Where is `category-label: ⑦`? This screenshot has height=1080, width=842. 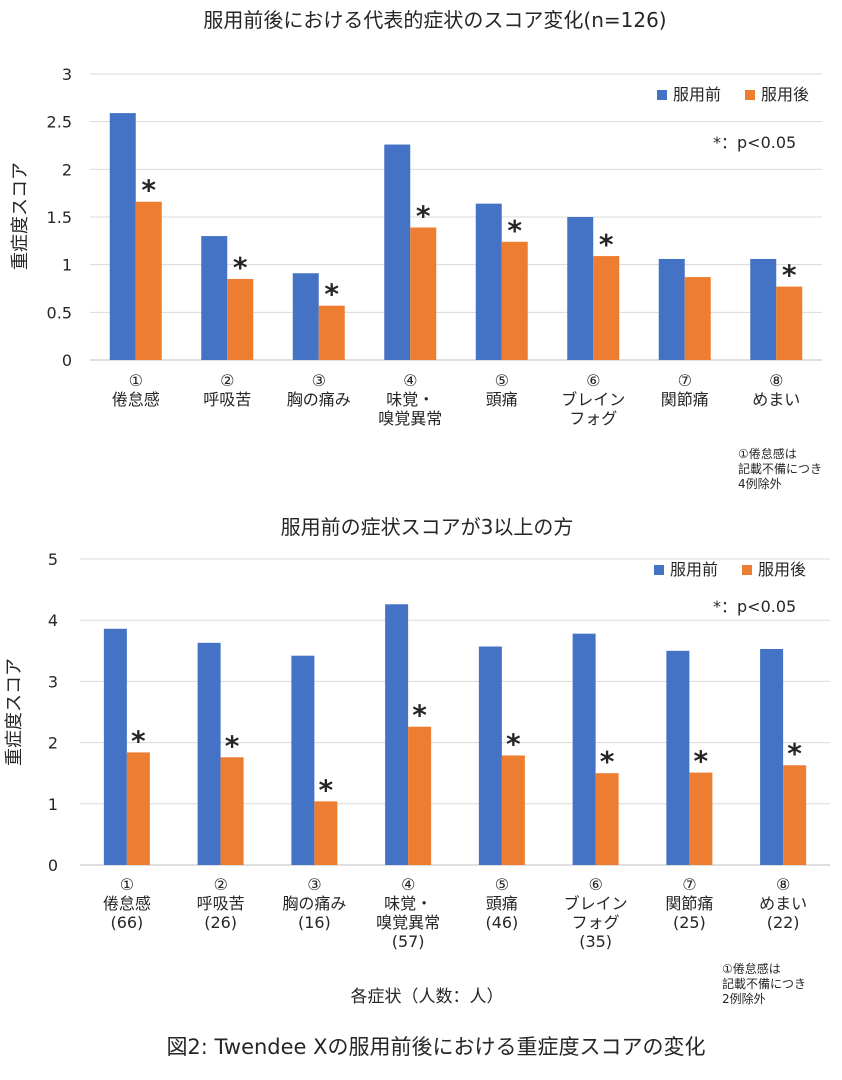 category-label: ⑦ is located at coordinates (689, 884).